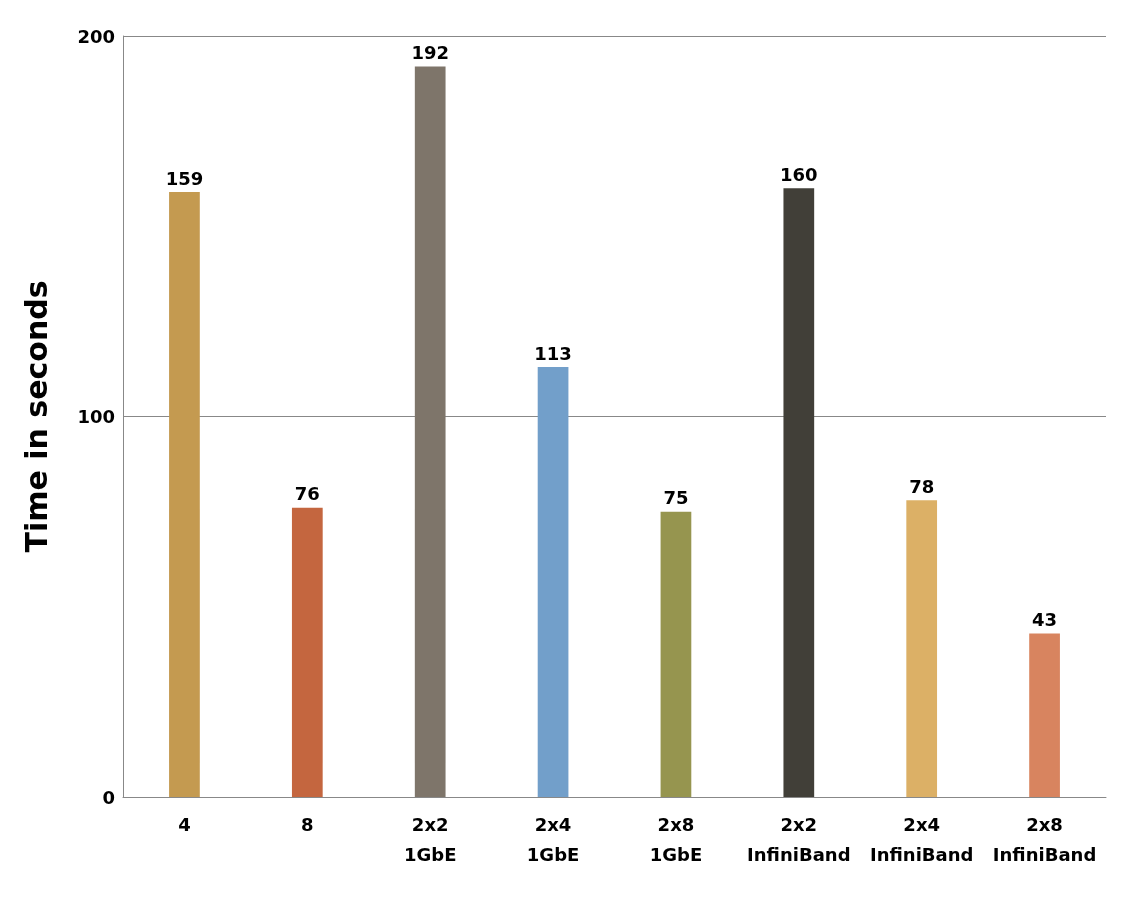 This screenshot has width=1132, height=913. I want to click on x-tick-label: 2x2 1GbE, so click(430, 839).